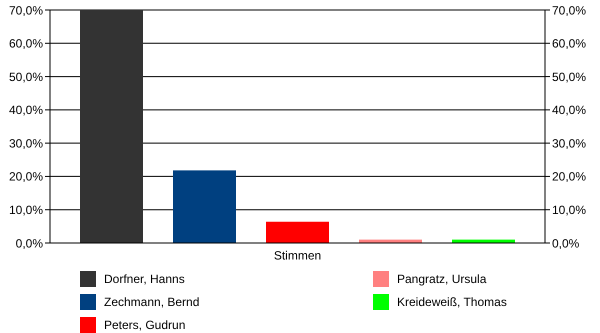 The image size is (600, 333). I want to click on y-tick-label: 70,0%, so click(26, 10).